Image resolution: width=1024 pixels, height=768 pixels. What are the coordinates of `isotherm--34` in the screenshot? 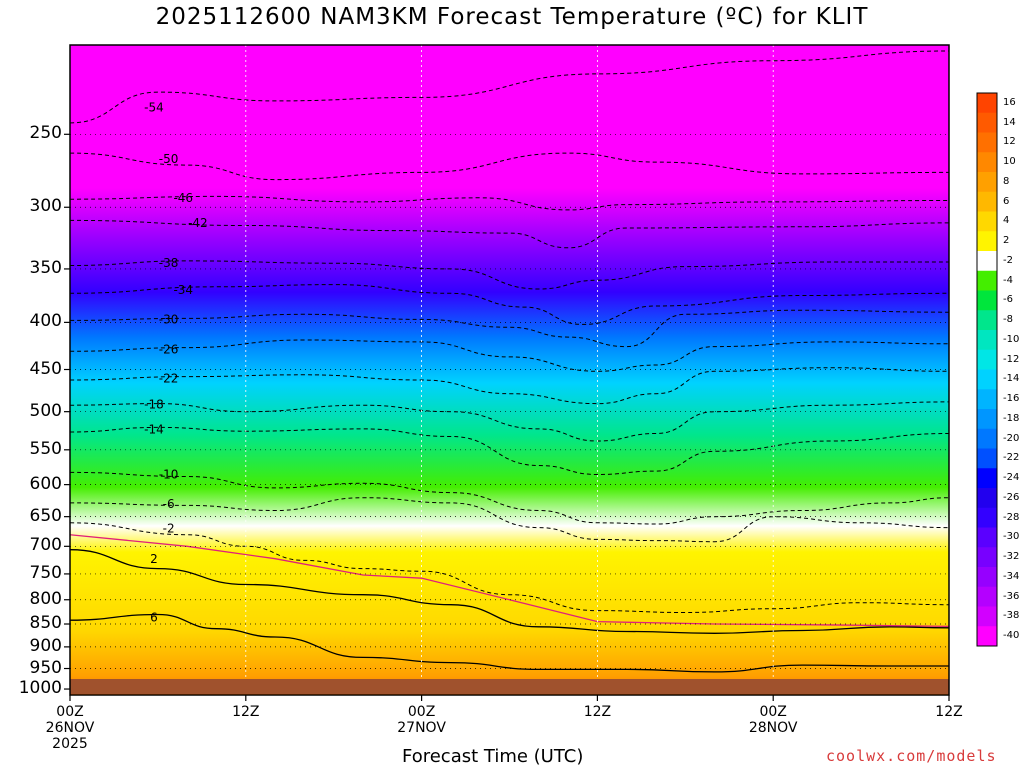 It's located at (509, 304).